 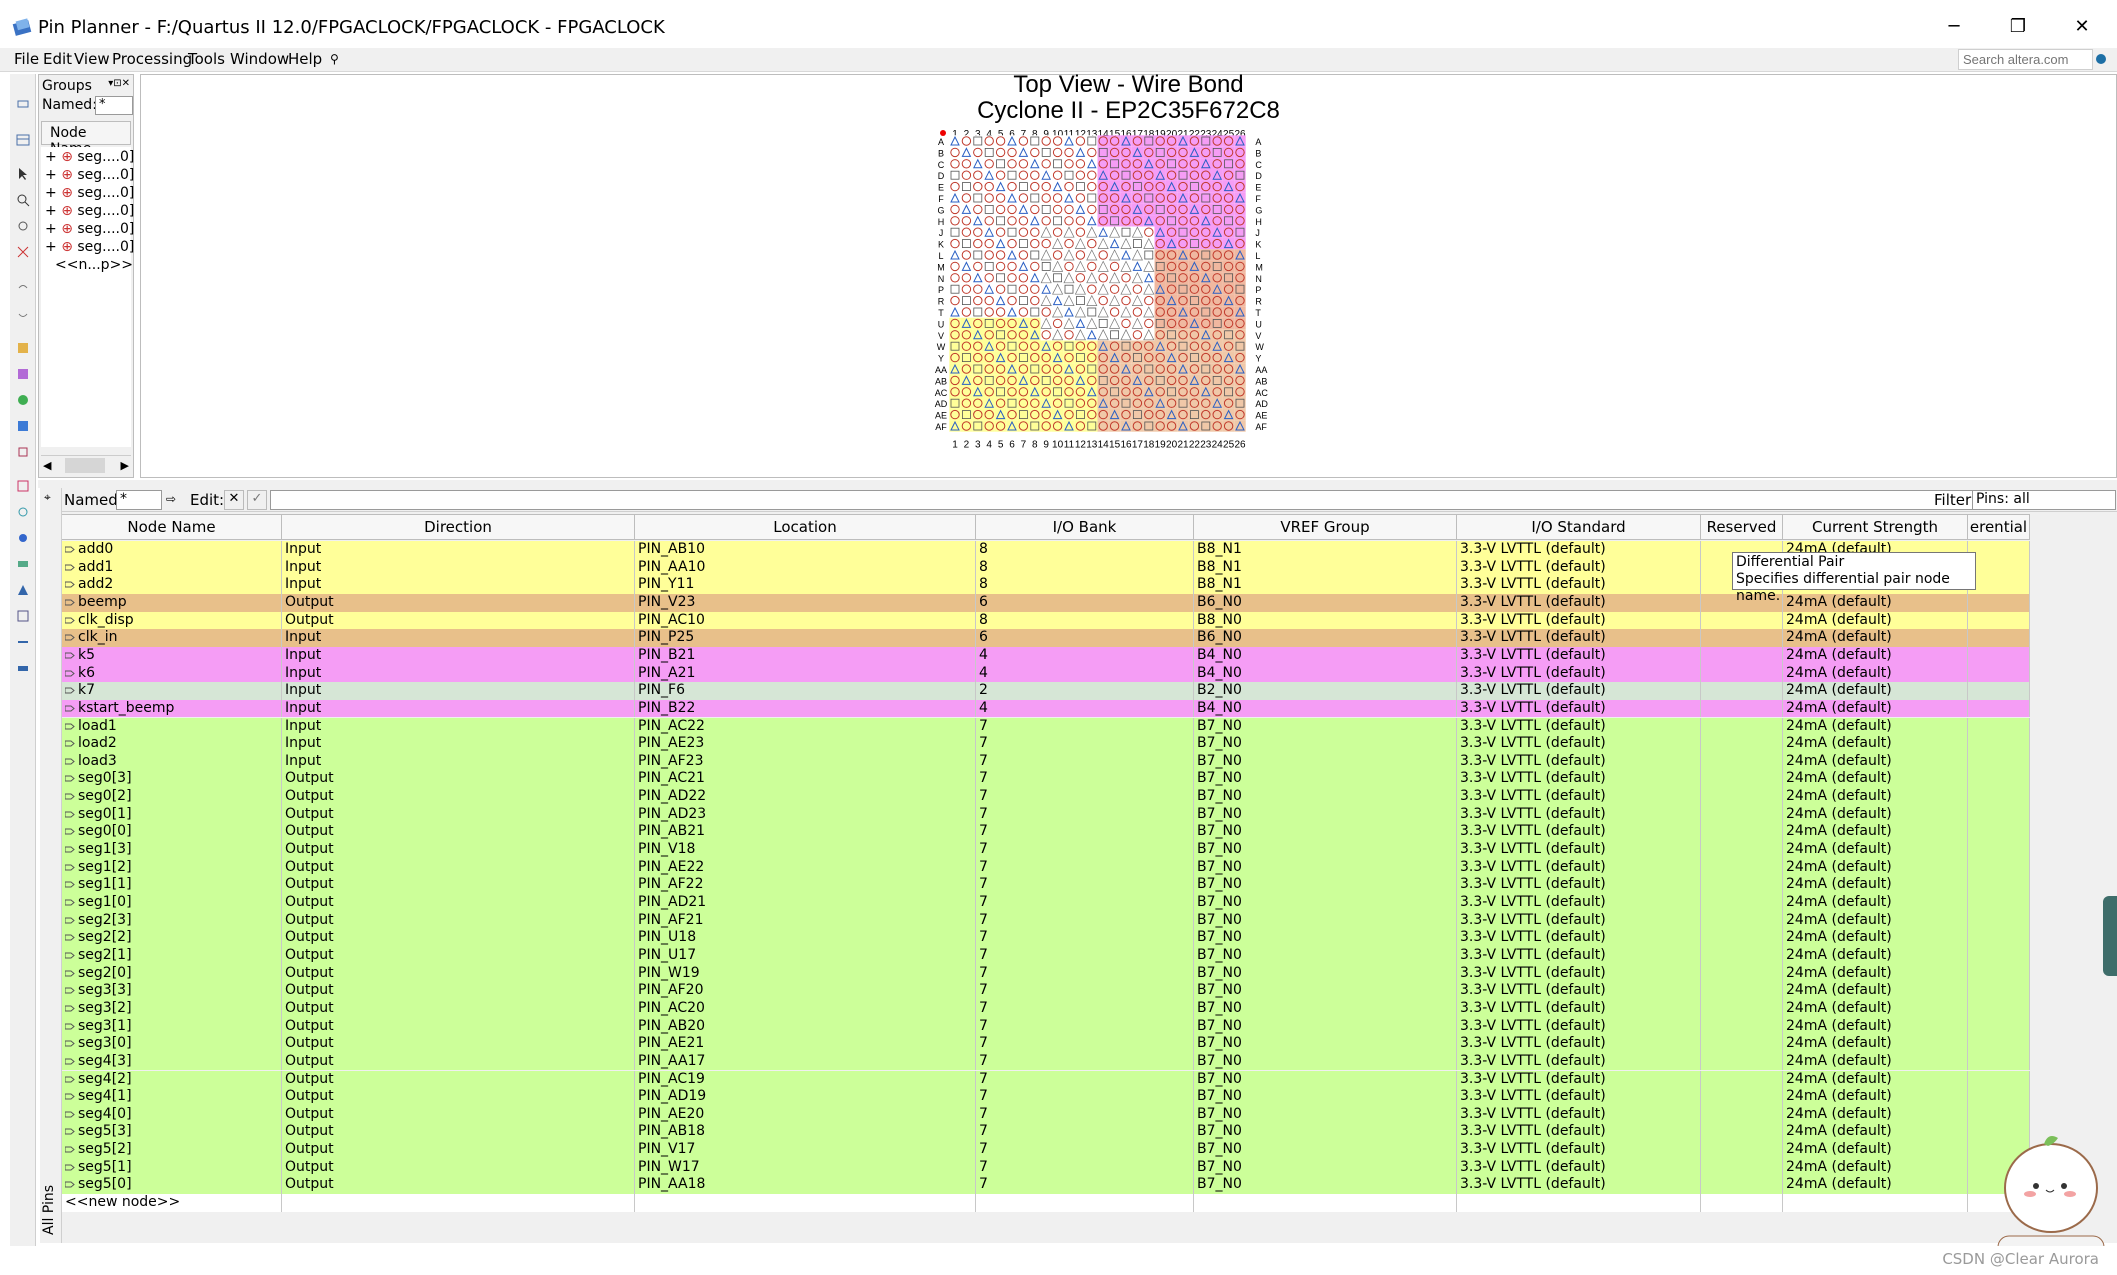 What do you see at coordinates (206, 59) in the screenshot?
I see `menu-tools: Tools` at bounding box center [206, 59].